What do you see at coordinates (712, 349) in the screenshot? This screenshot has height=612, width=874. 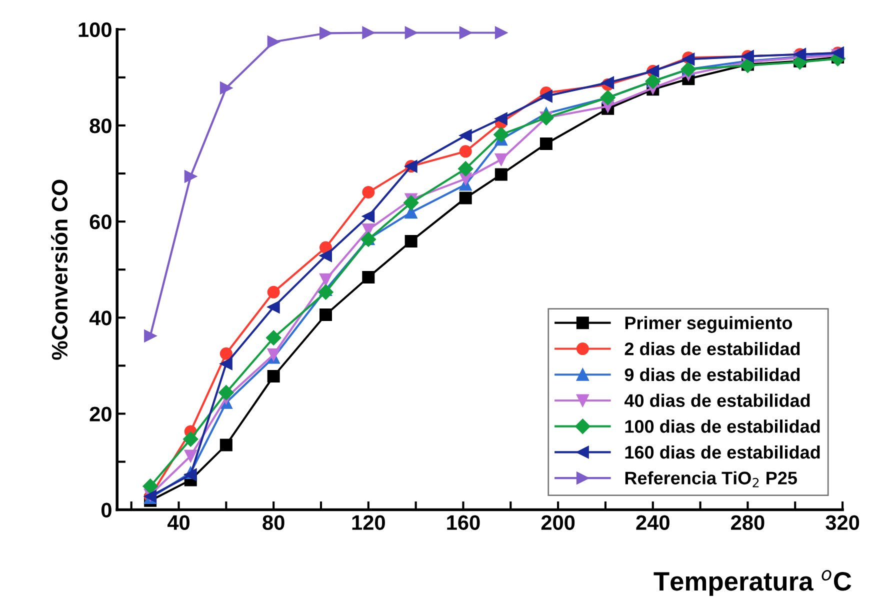 I see `legend-label: 2 dias de estabilidad` at bounding box center [712, 349].